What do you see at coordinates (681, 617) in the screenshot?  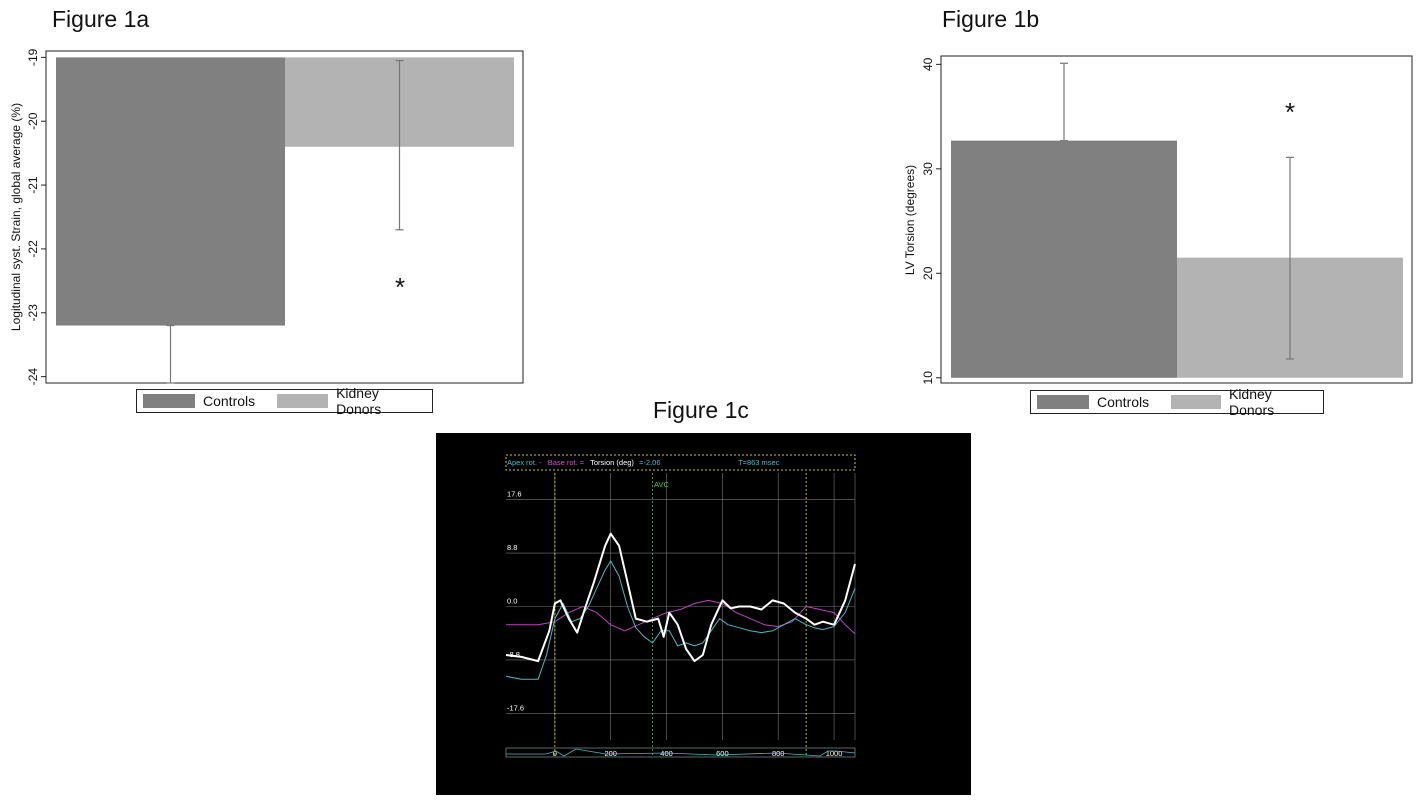 I see `base-rotation-line` at bounding box center [681, 617].